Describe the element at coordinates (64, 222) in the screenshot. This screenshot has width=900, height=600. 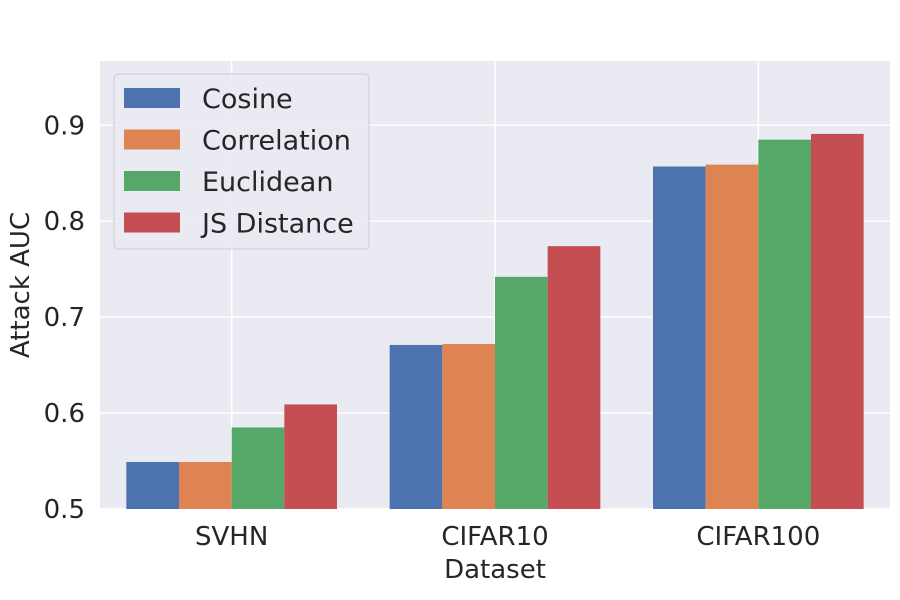
I see `y-tick-label: 0.8` at that location.